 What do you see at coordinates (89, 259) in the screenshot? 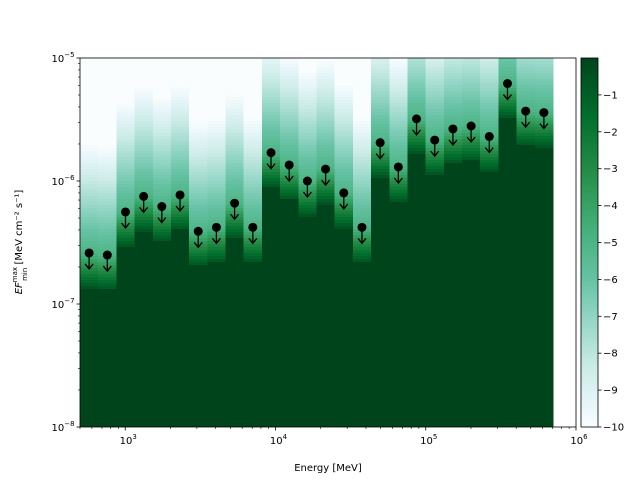
I see `upper-limit-marker` at bounding box center [89, 259].